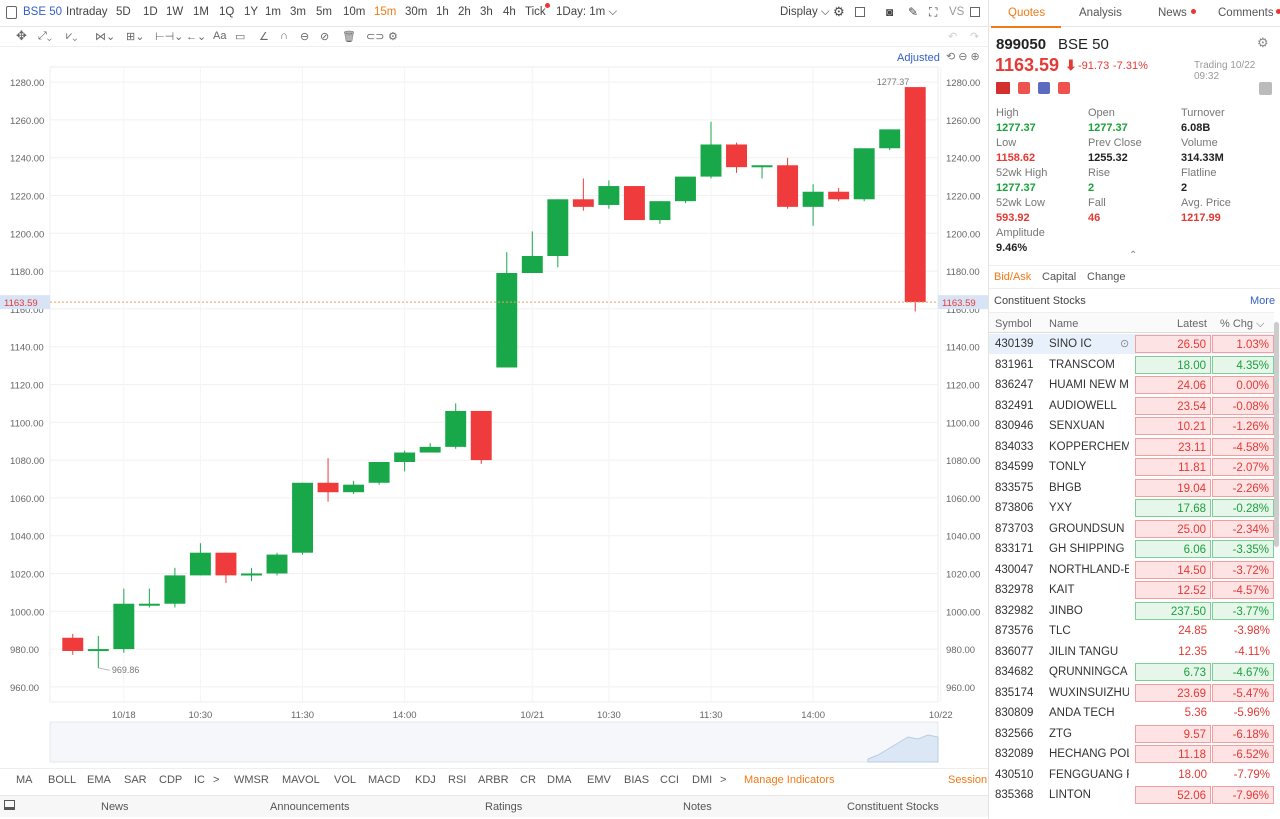  What do you see at coordinates (1131, 344) in the screenshot?
I see `constituent-row: 430139 SINO IC 26.50 1.03% ⊙` at bounding box center [1131, 344].